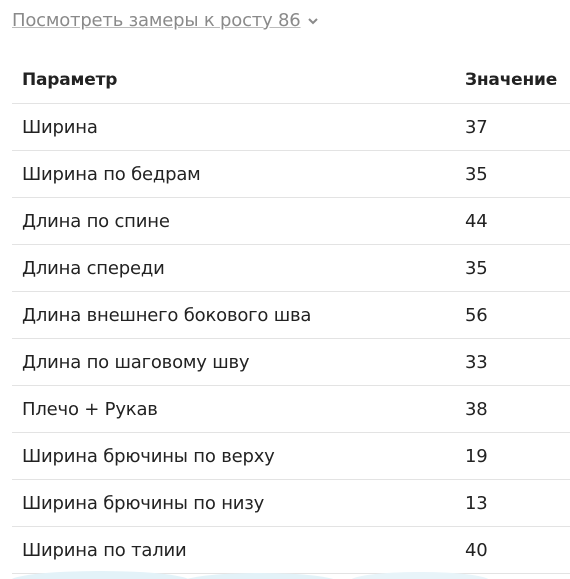 This screenshot has width=570, height=579. I want to click on parameter-cell: Ширина по талии, so click(104, 550).